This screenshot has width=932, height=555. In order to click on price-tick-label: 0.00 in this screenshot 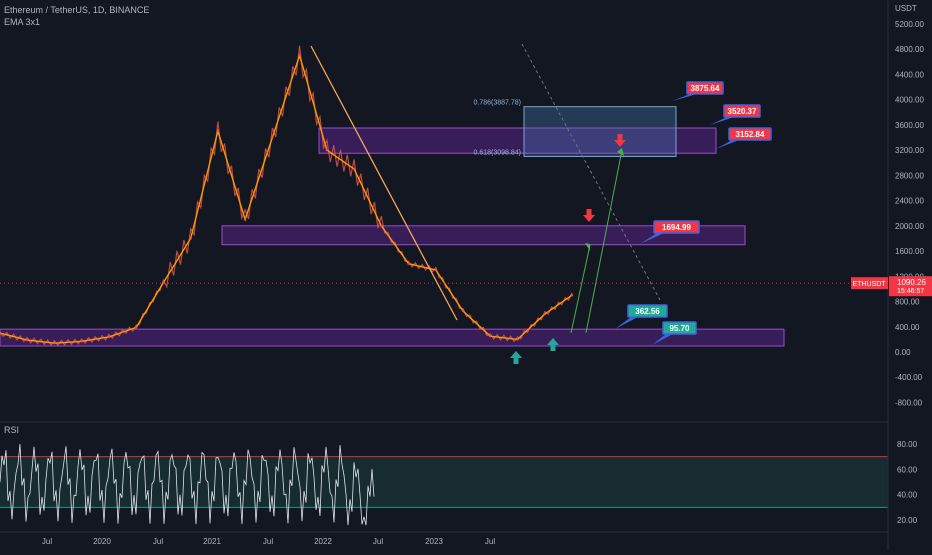, I will do `click(903, 352)`.